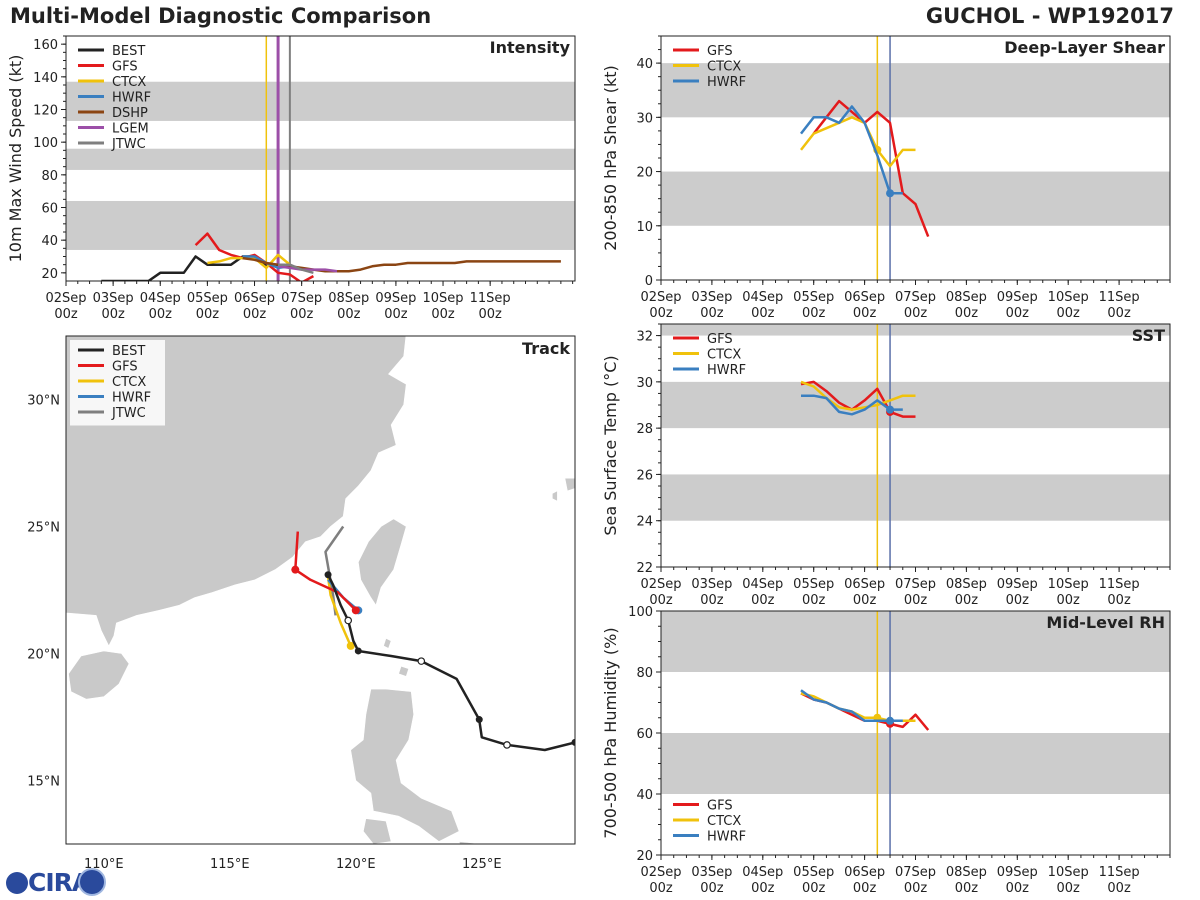 This screenshot has height=900, width=1200. What do you see at coordinates (470, 842) in the screenshot?
I see `land-samar` at bounding box center [470, 842].